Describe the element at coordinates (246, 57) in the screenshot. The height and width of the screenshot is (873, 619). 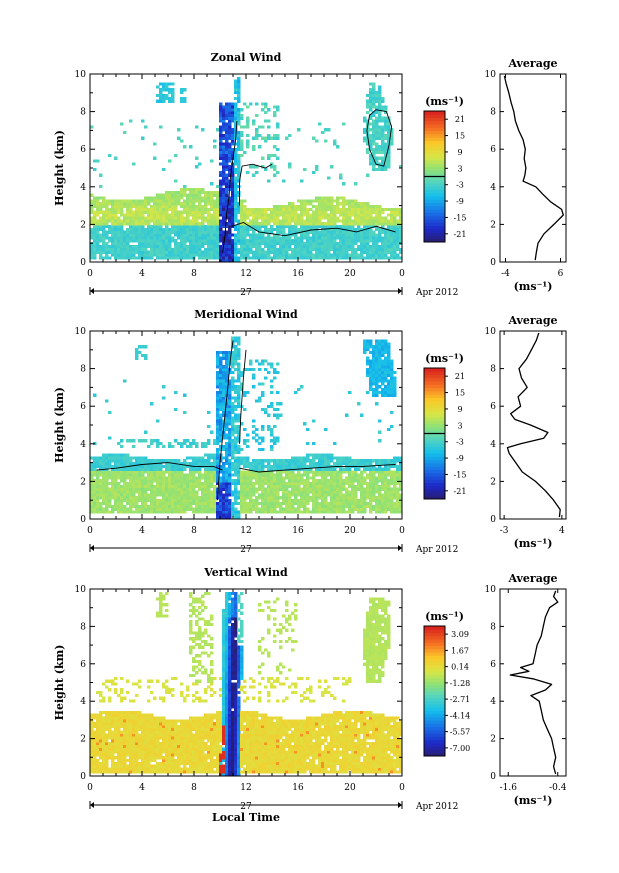
I see `panel-title-zonal: Zonal Wind` at that location.